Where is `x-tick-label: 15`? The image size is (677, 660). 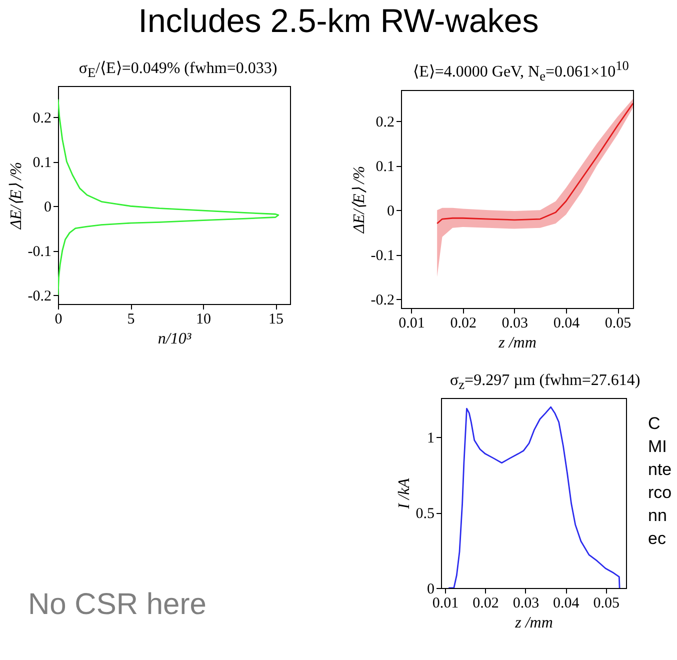
x-tick-label: 15 is located at coordinates (276, 320).